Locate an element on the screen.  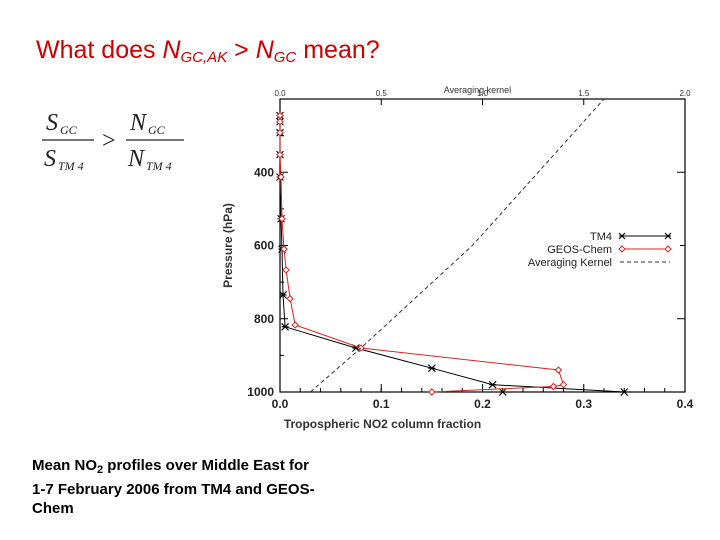
formula-num-left-sub: GC is located at coordinates (69, 130).